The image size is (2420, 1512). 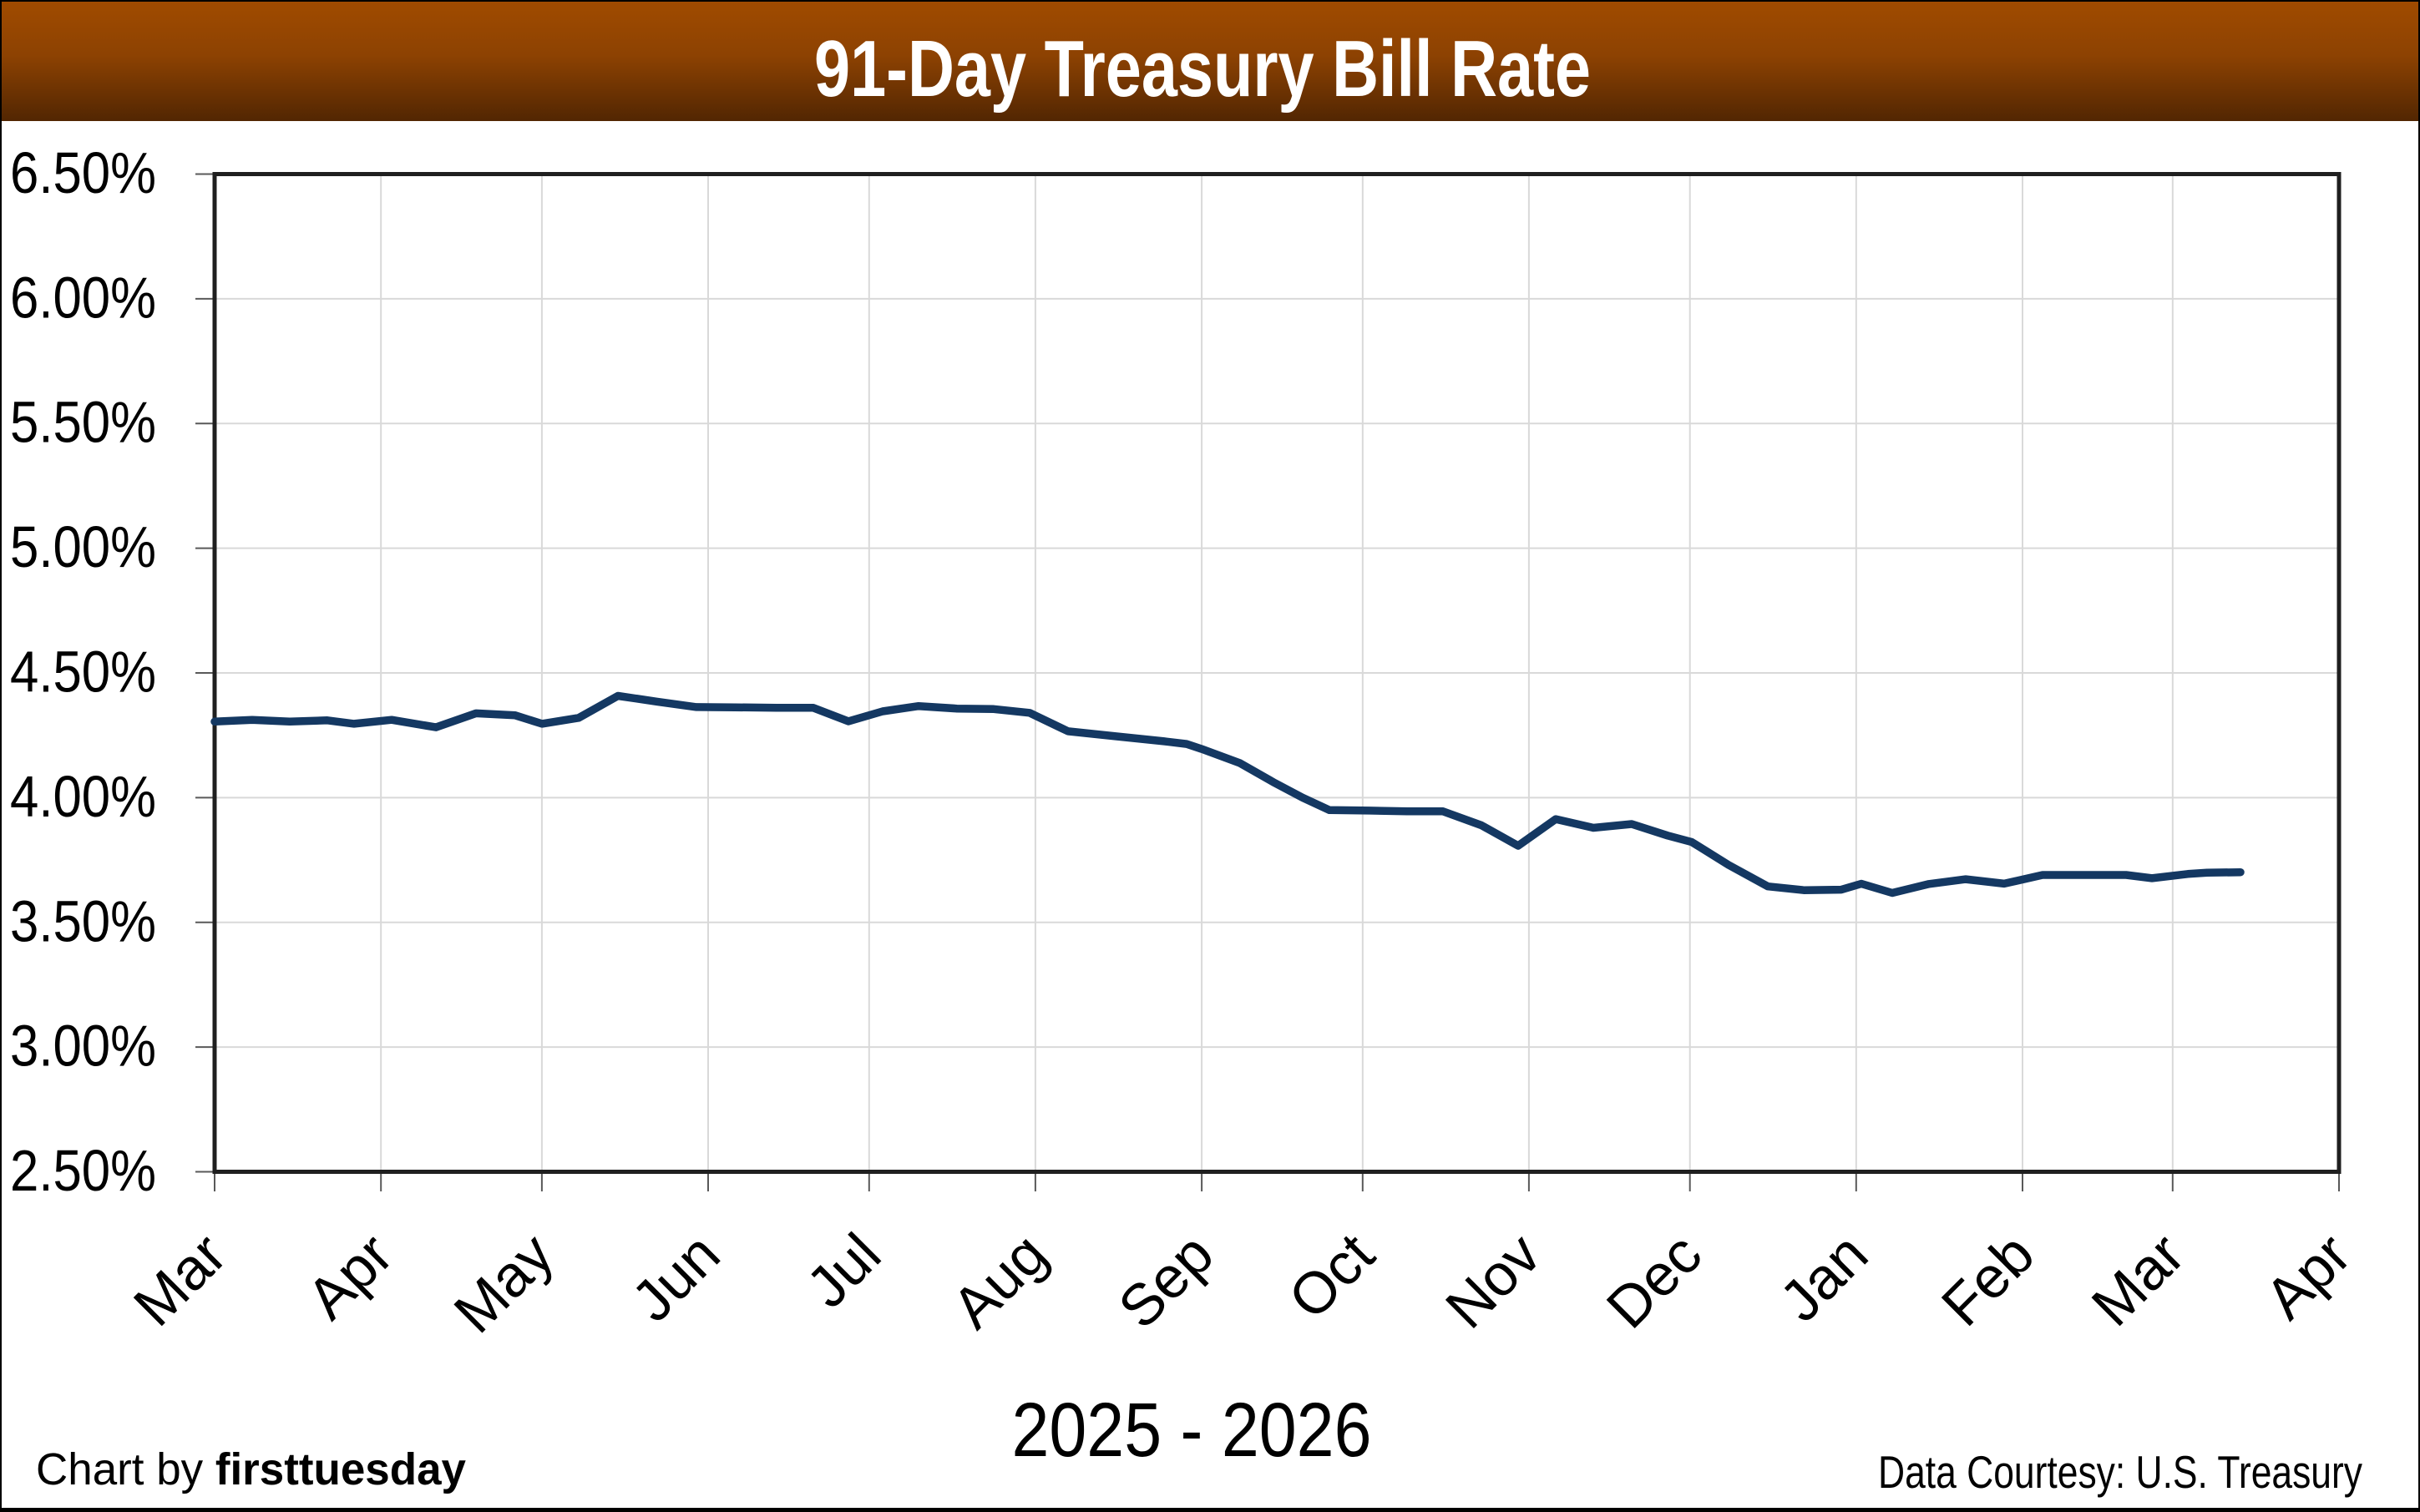 I want to click on svg-text: 5.00%, so click(x=83, y=546).